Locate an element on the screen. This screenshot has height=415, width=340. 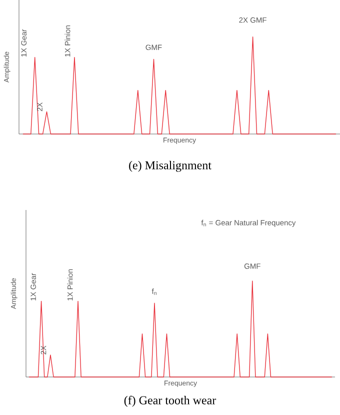
text: (e) Misalignment is located at coordinates (170, 166).